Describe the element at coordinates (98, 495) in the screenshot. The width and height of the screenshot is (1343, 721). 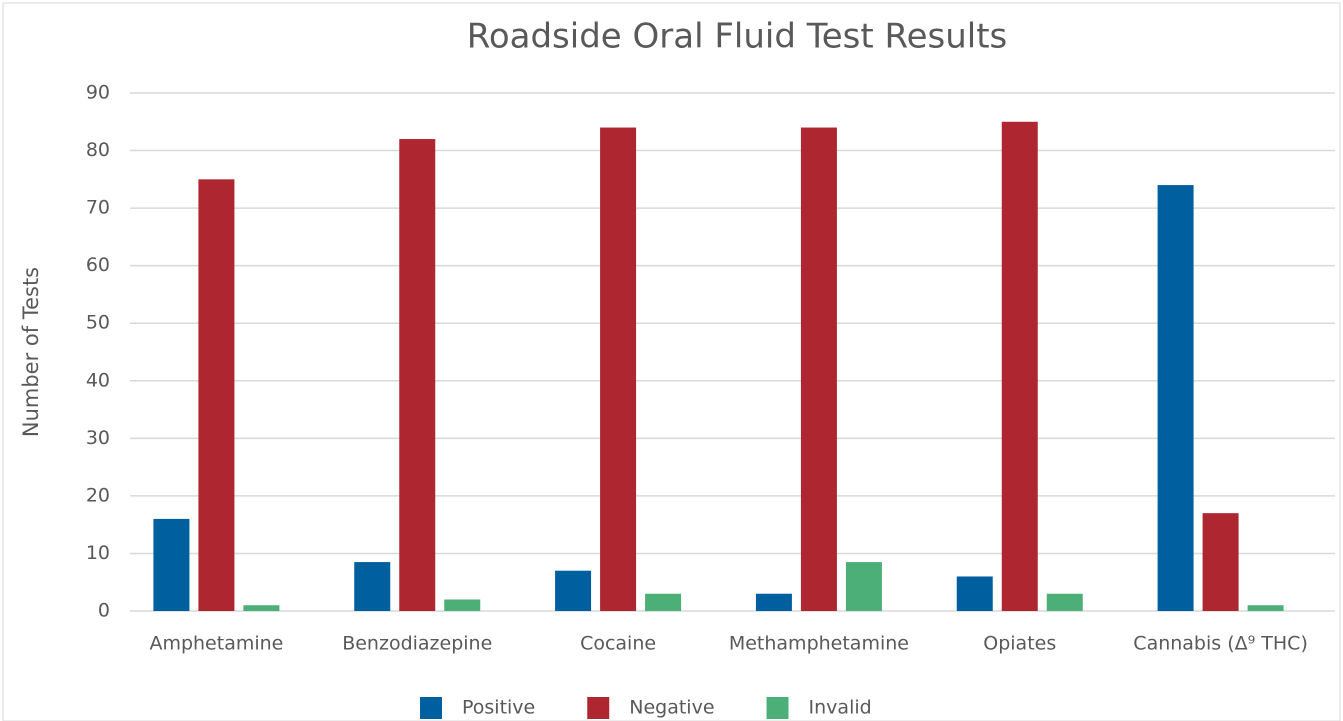
I see `y-tick-label: 20` at that location.